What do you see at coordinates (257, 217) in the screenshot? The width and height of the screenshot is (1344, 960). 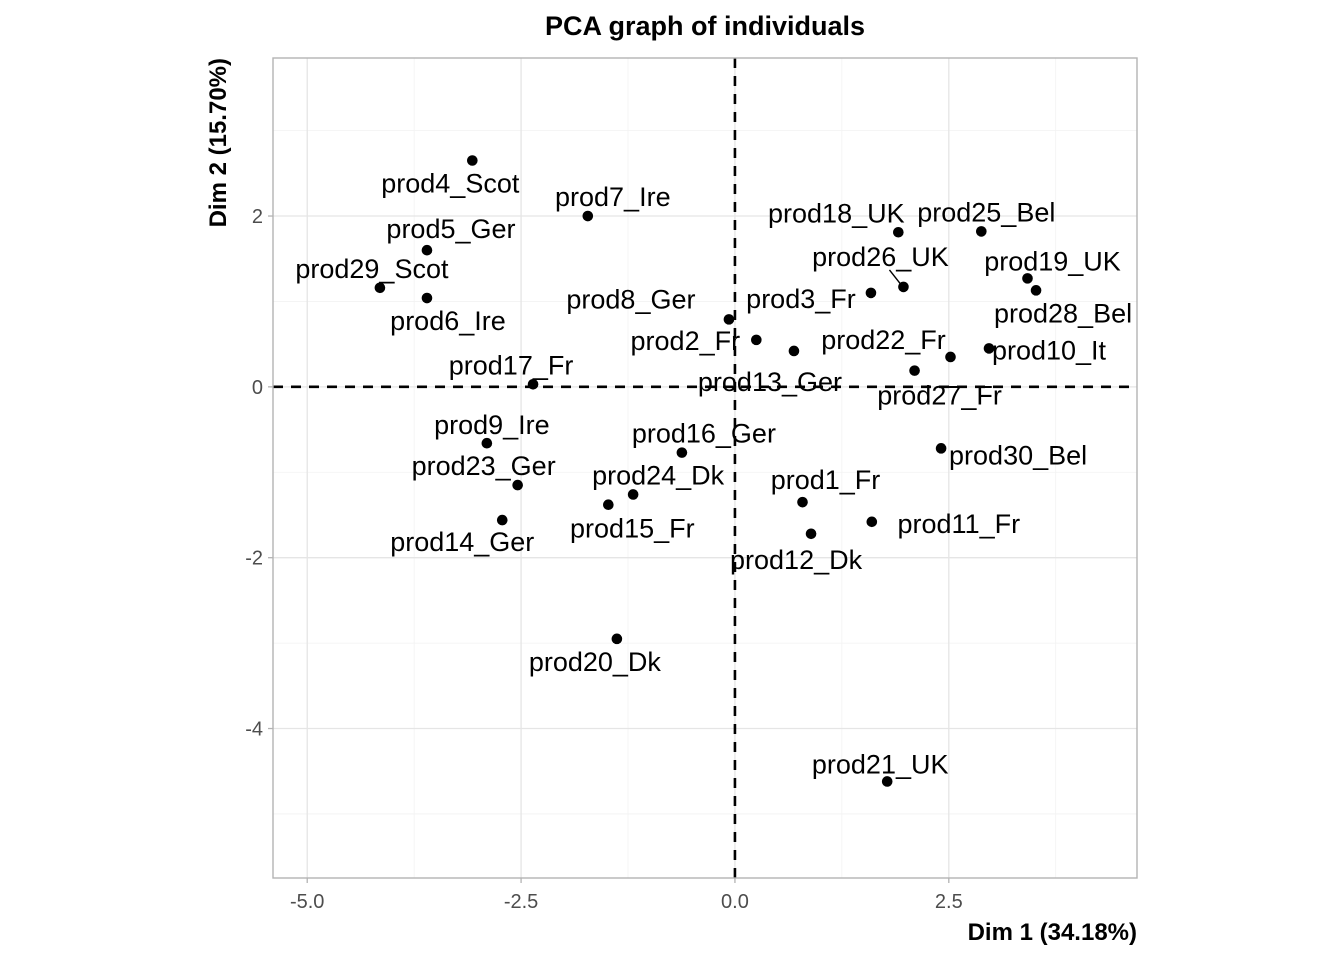 I see `y-tick-label: 2` at bounding box center [257, 217].